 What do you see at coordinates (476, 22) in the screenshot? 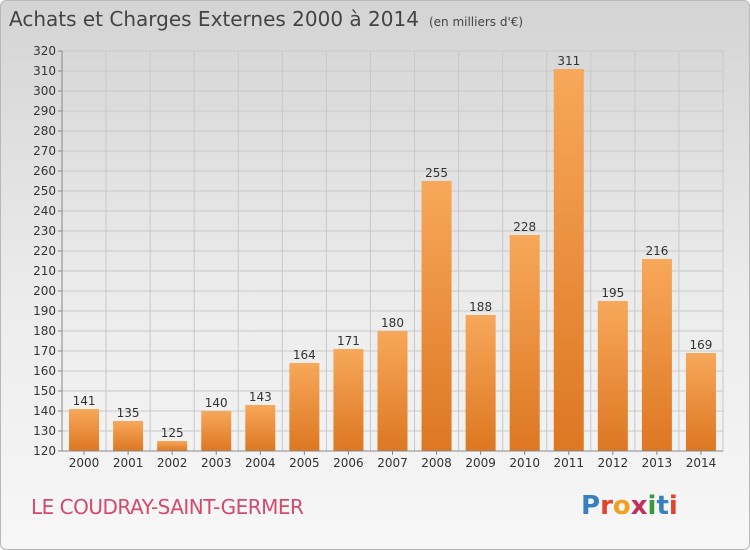
I see `title-unit: (en milliers d'€)` at bounding box center [476, 22].